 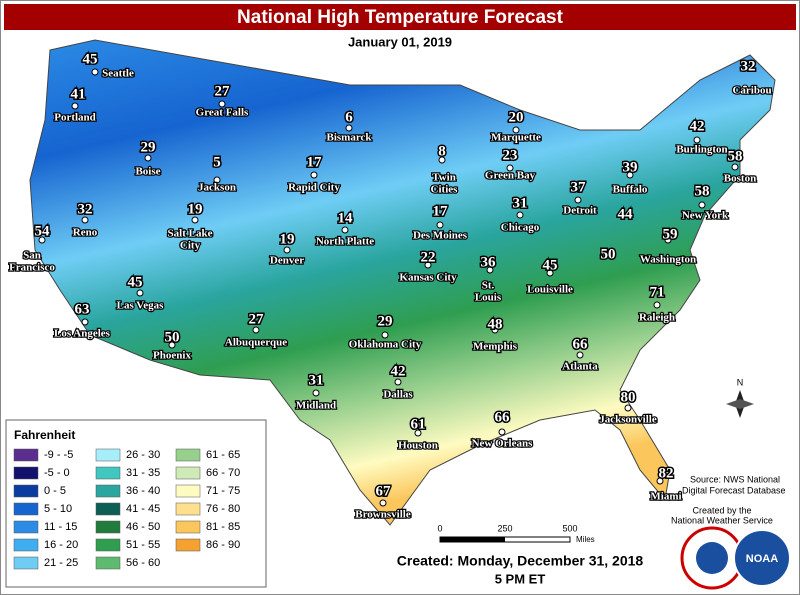 What do you see at coordinates (657, 292) in the screenshot?
I see `temperature: 71` at bounding box center [657, 292].